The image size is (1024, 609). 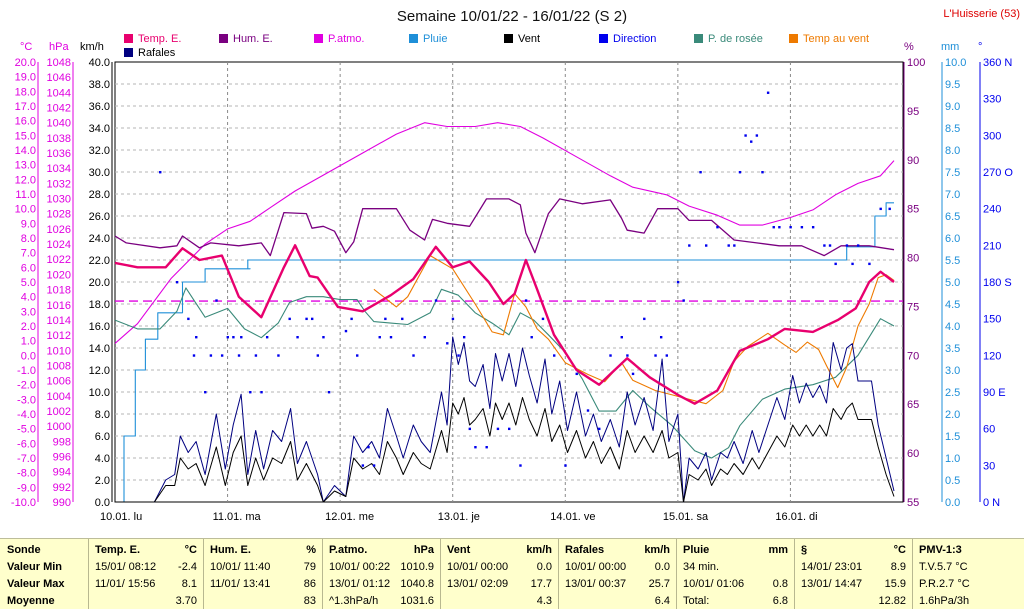 What do you see at coordinates (585, 550) in the screenshot?
I see `stats-header: Rafales` at bounding box center [585, 550].